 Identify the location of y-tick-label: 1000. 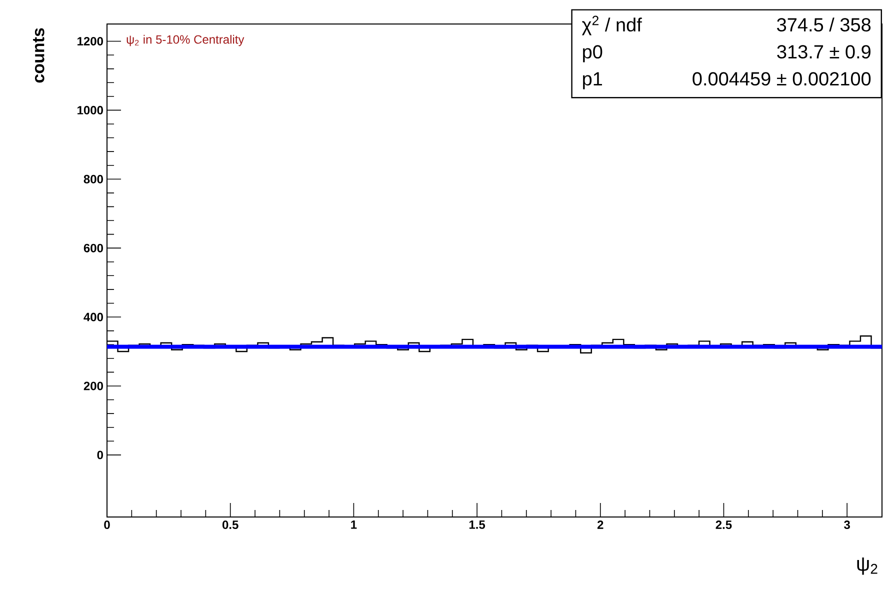
(90, 110).